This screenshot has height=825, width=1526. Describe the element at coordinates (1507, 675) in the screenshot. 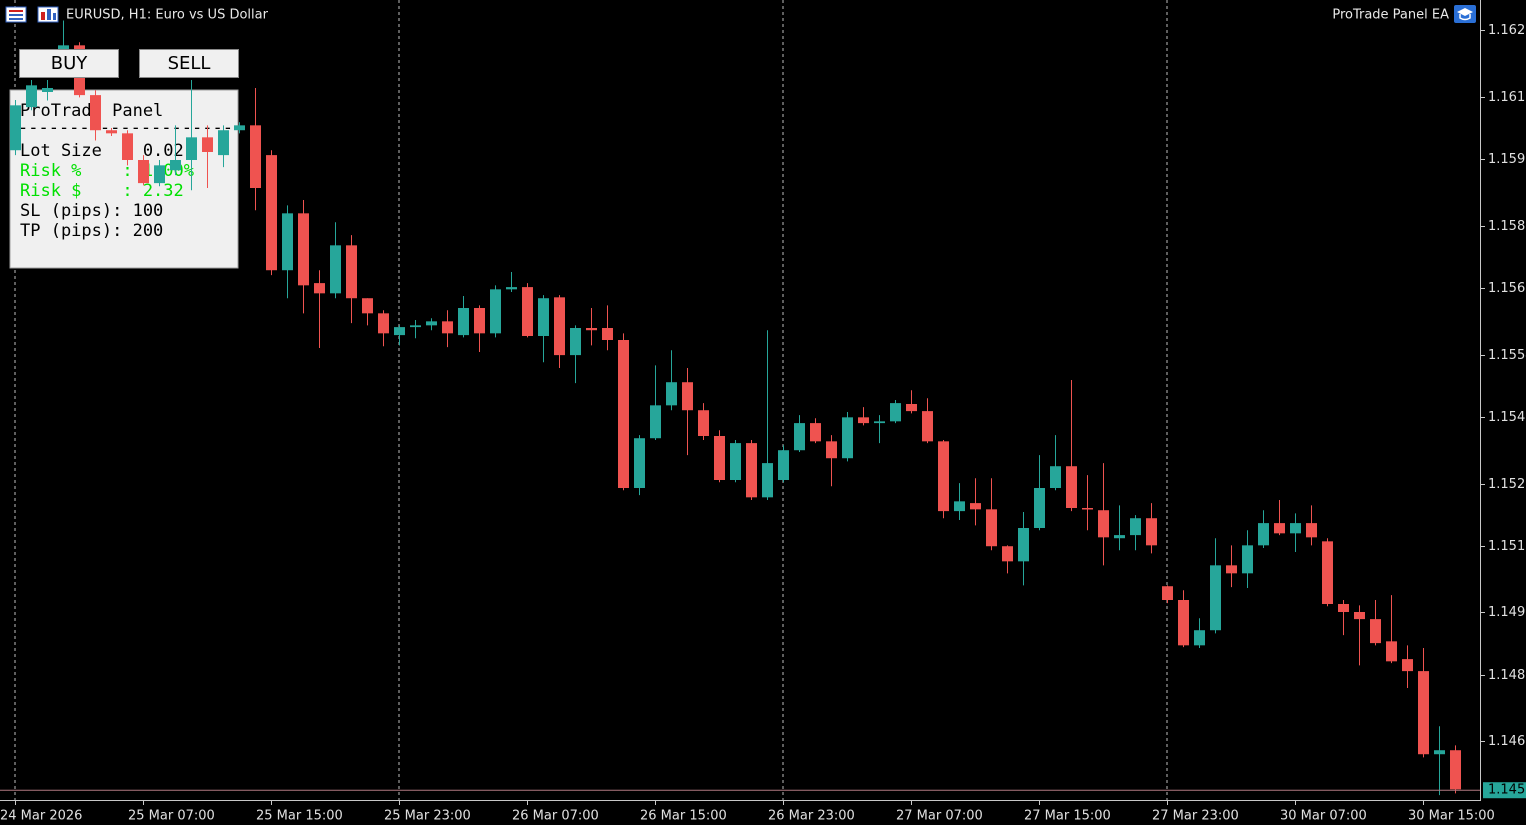

I see `y-tick-label: 1.1482` at that location.